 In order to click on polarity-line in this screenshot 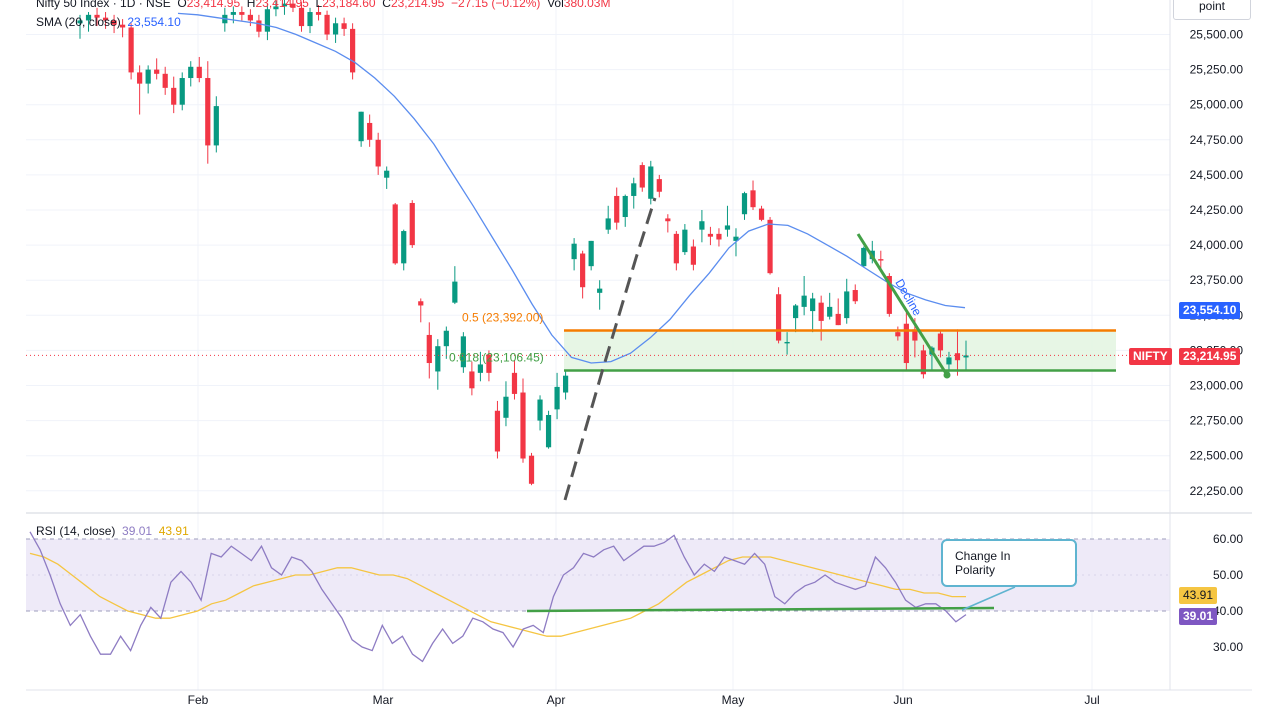, I will do `click(760, 609)`.